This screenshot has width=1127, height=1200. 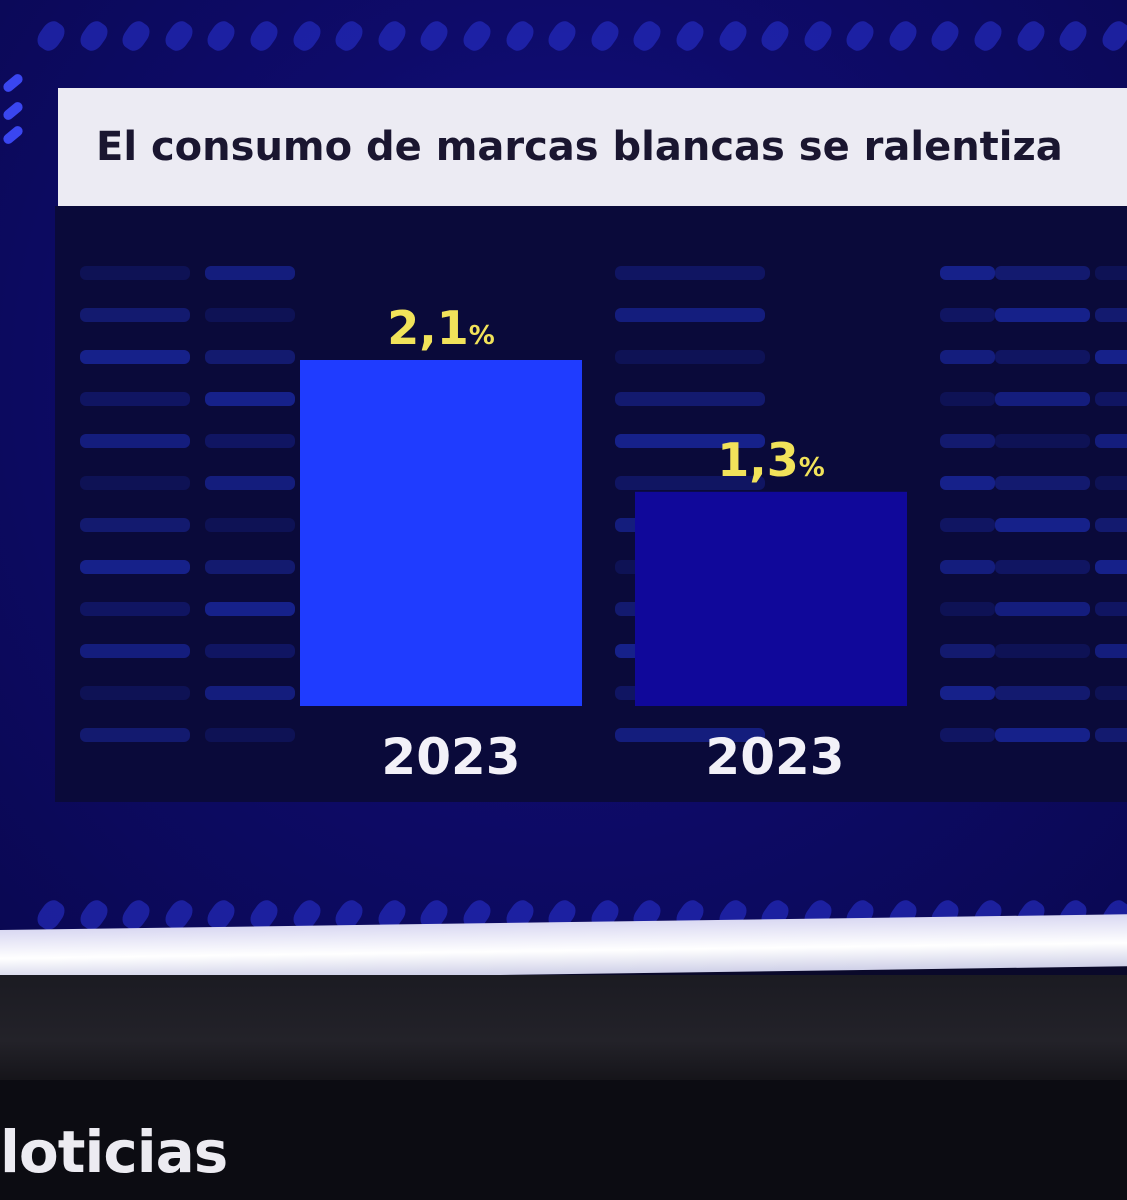 What do you see at coordinates (114, 1152) in the screenshot?
I see `channel-name-text: loticias` at bounding box center [114, 1152].